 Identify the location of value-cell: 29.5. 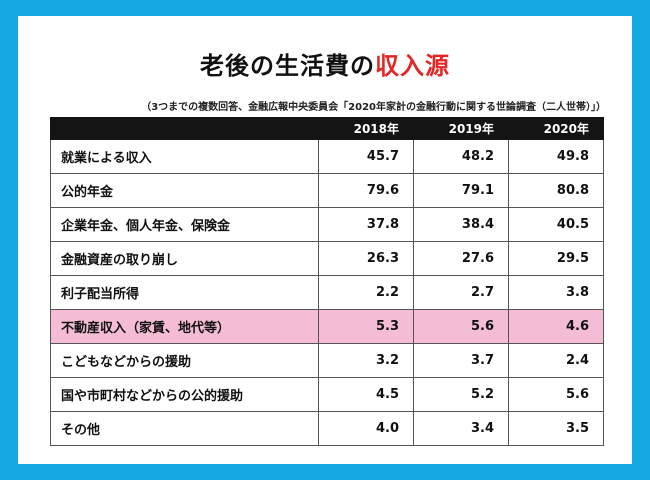
(556, 258).